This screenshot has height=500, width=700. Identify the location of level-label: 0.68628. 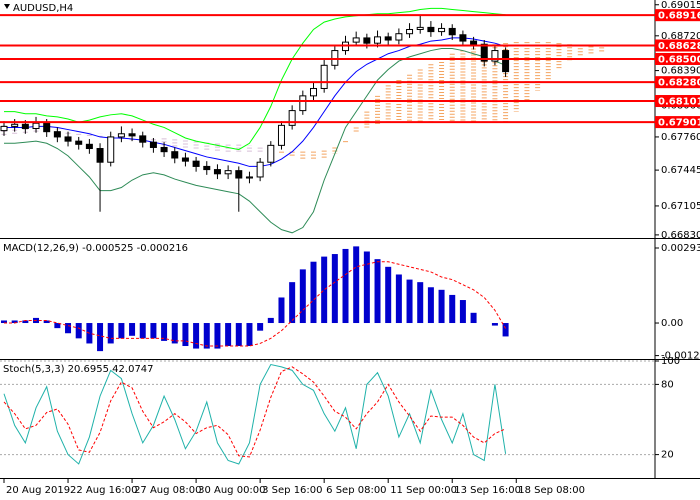
(679, 46).